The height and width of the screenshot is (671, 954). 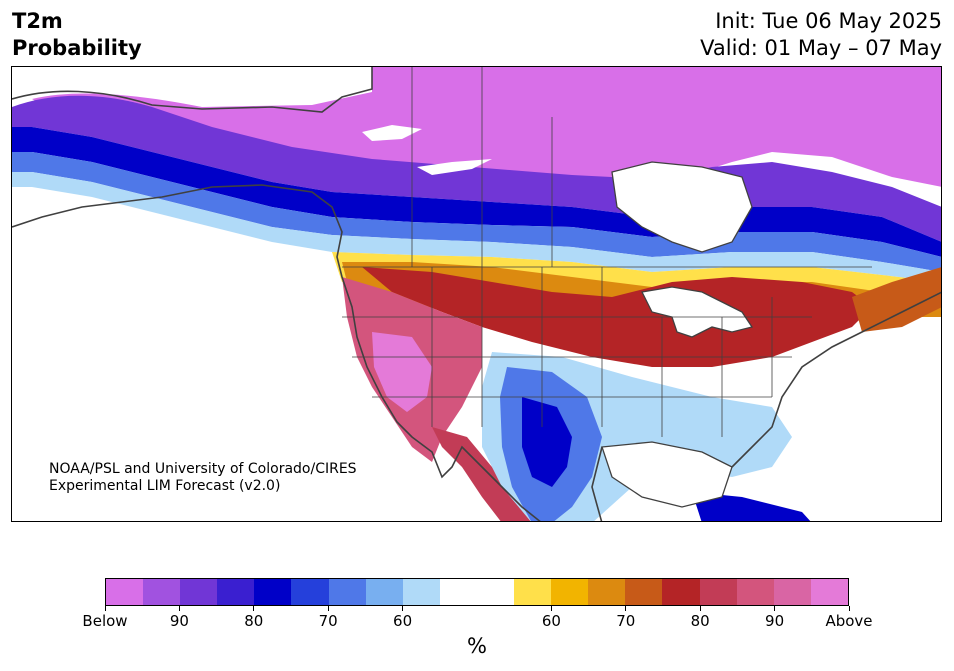 What do you see at coordinates (454, 167) in the screenshot?
I see `great-slave-lake` at bounding box center [454, 167].